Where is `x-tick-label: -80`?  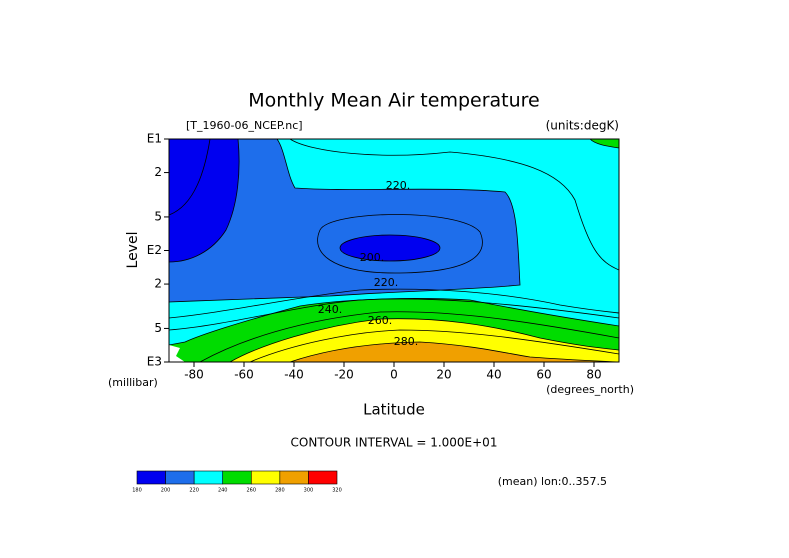
x-tick-label: -80 is located at coordinates (194, 375).